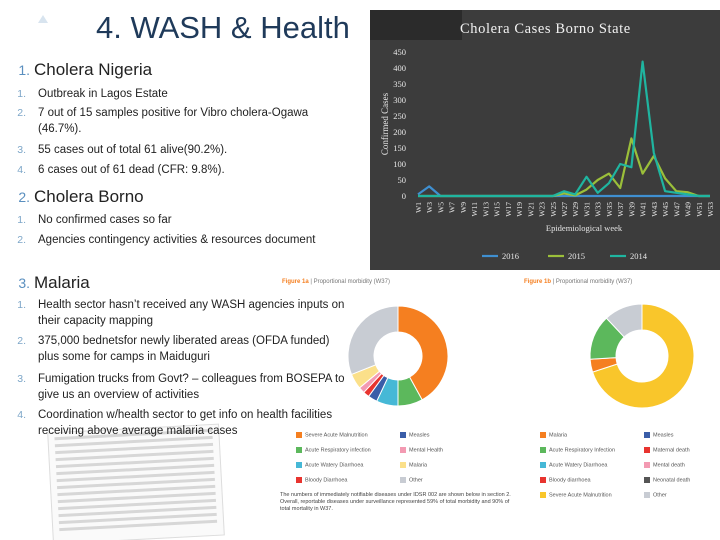  Describe the element at coordinates (463, 207) in the screenshot. I see `x-tick-label: W9` at that location.